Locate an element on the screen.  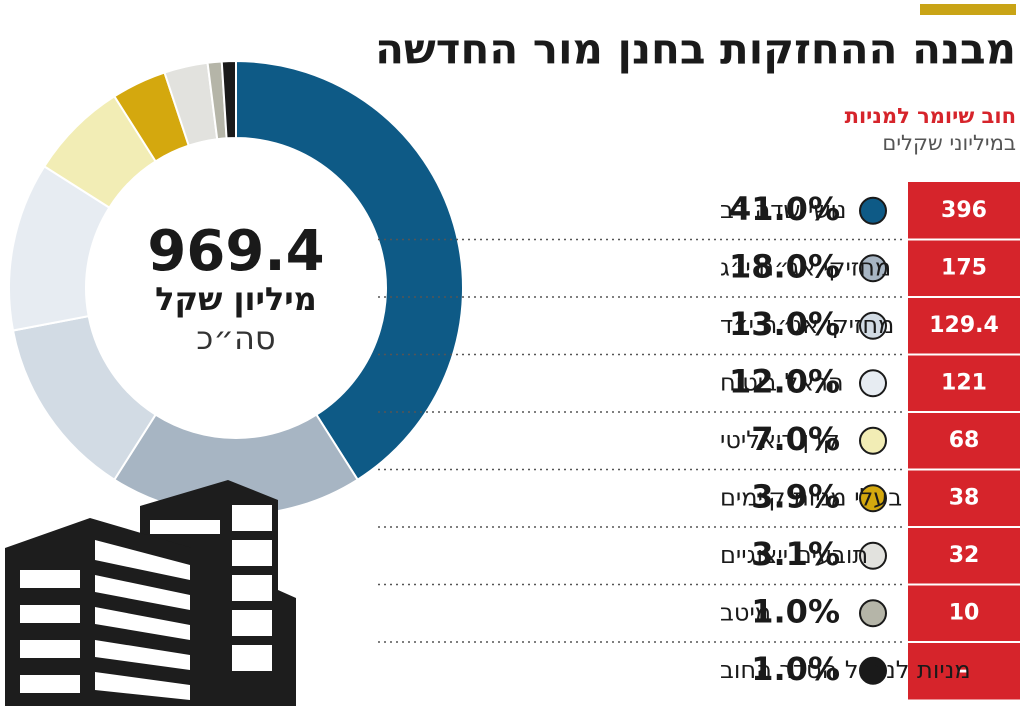
category-label: בעלי מניות קיימים is located at coordinates (811, 497).